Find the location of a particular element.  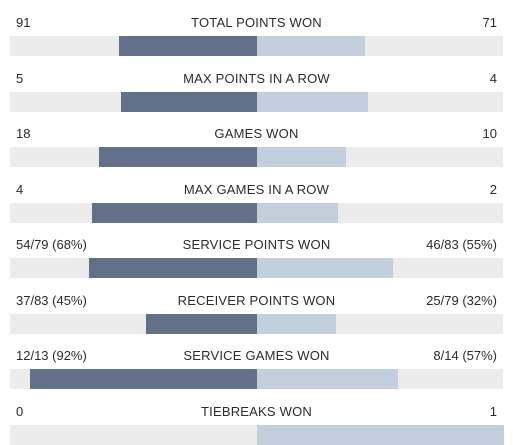

stat-label: TOTAL POINTS WON is located at coordinates (256, 22).